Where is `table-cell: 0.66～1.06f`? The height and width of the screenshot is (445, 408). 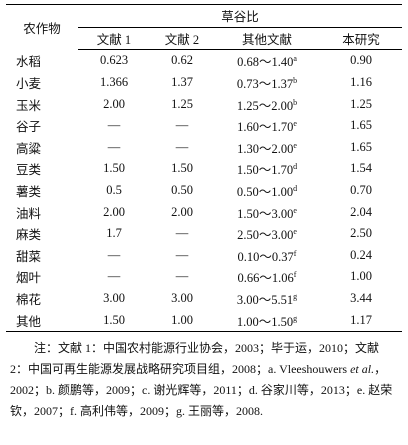
table-cell: 0.66～1.06f is located at coordinates (267, 277).